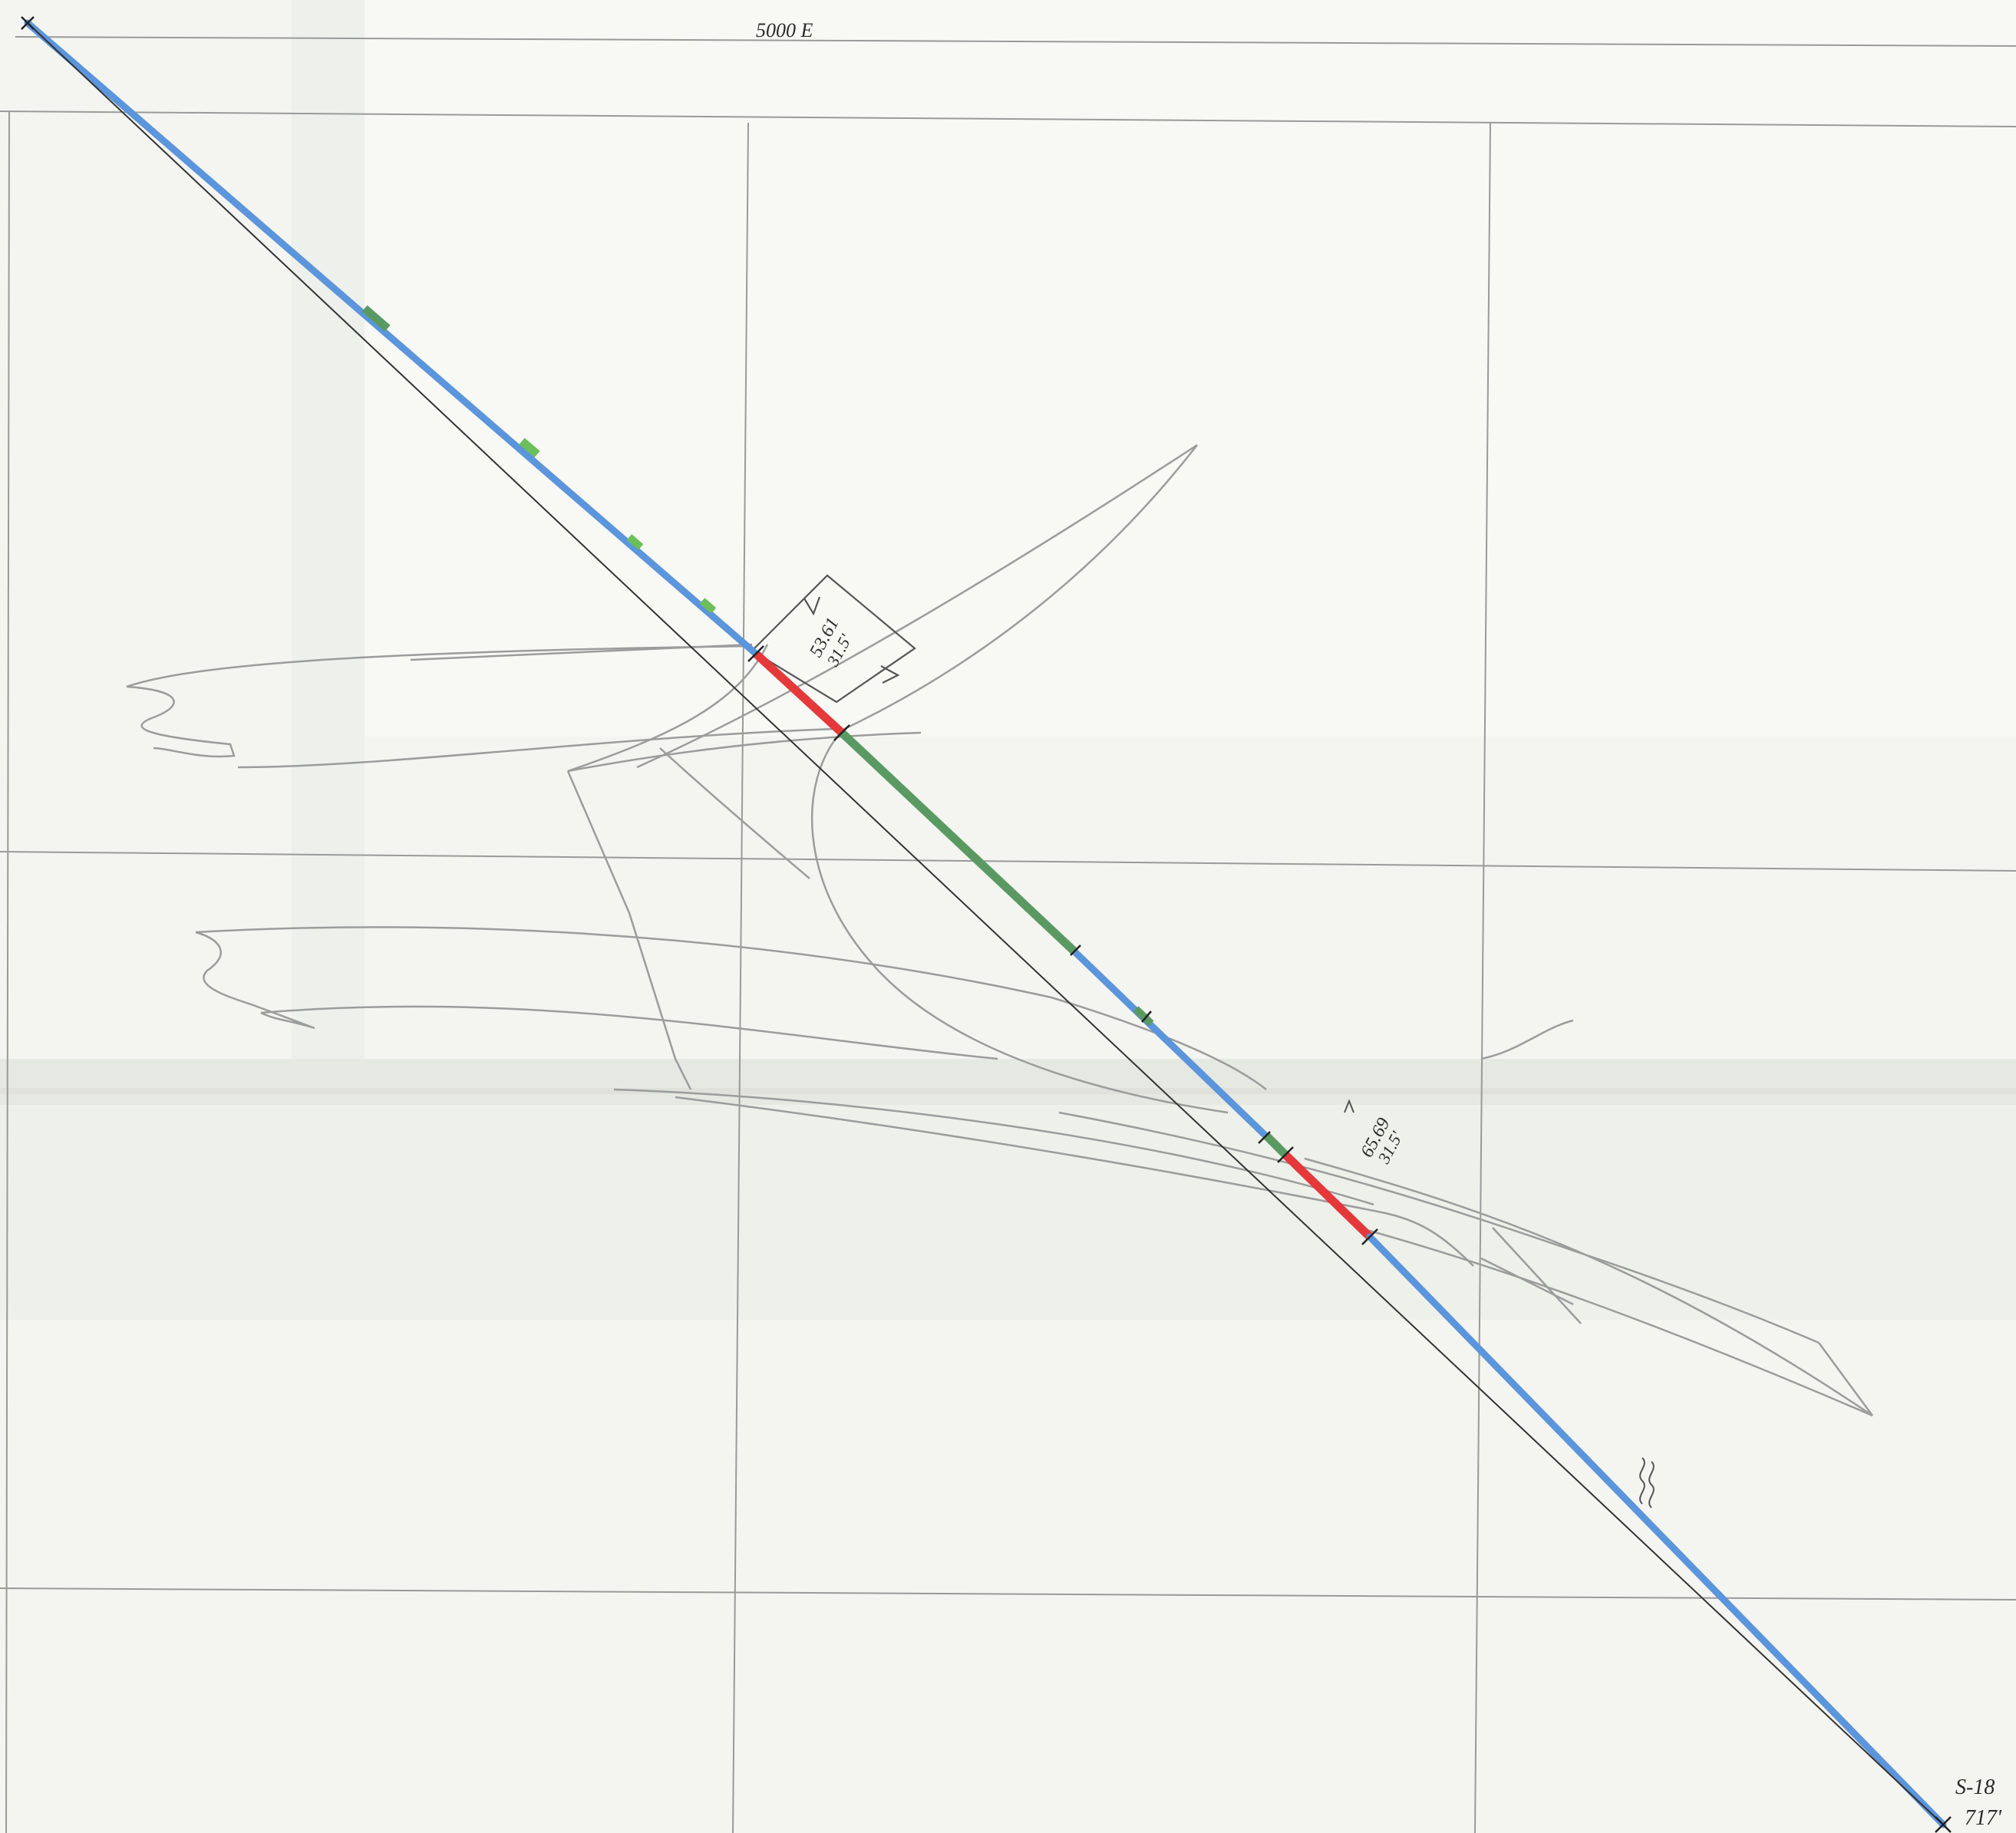 This screenshot has width=2016, height=1833. What do you see at coordinates (1008, 1091) in the screenshot?
I see `fold-crease` at bounding box center [1008, 1091].